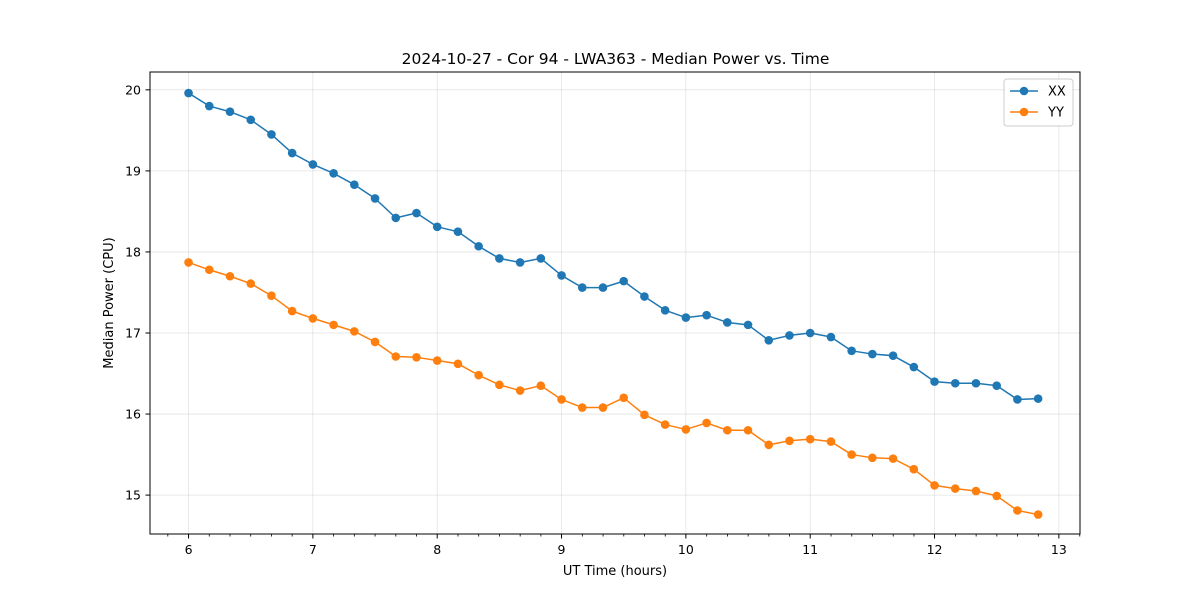 This screenshot has width=1200, height=600. Describe the element at coordinates (137, 292) in the screenshot. I see `y-axis: 15 16 17 18 19 20` at that location.